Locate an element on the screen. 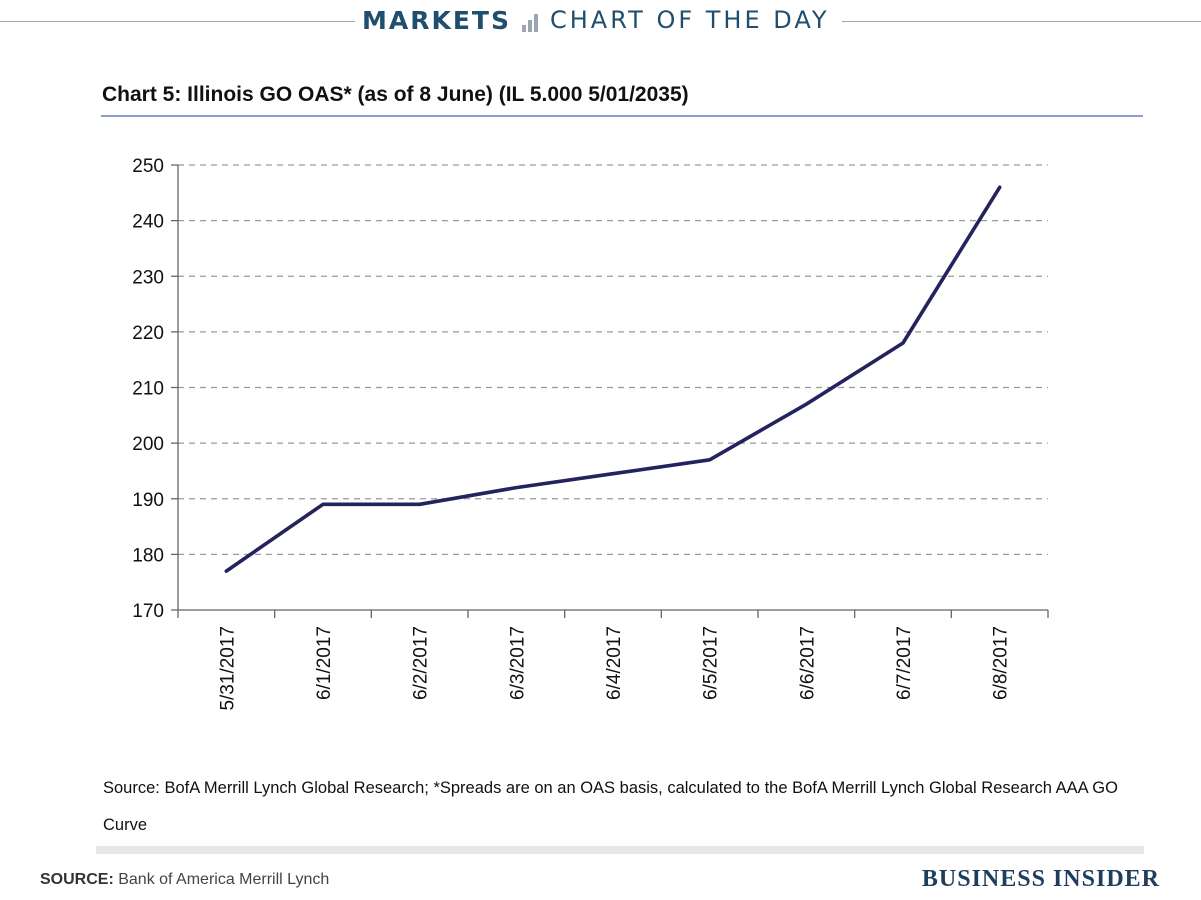 This screenshot has width=1201, height=900. section-label: MARKETS is located at coordinates (436, 20).